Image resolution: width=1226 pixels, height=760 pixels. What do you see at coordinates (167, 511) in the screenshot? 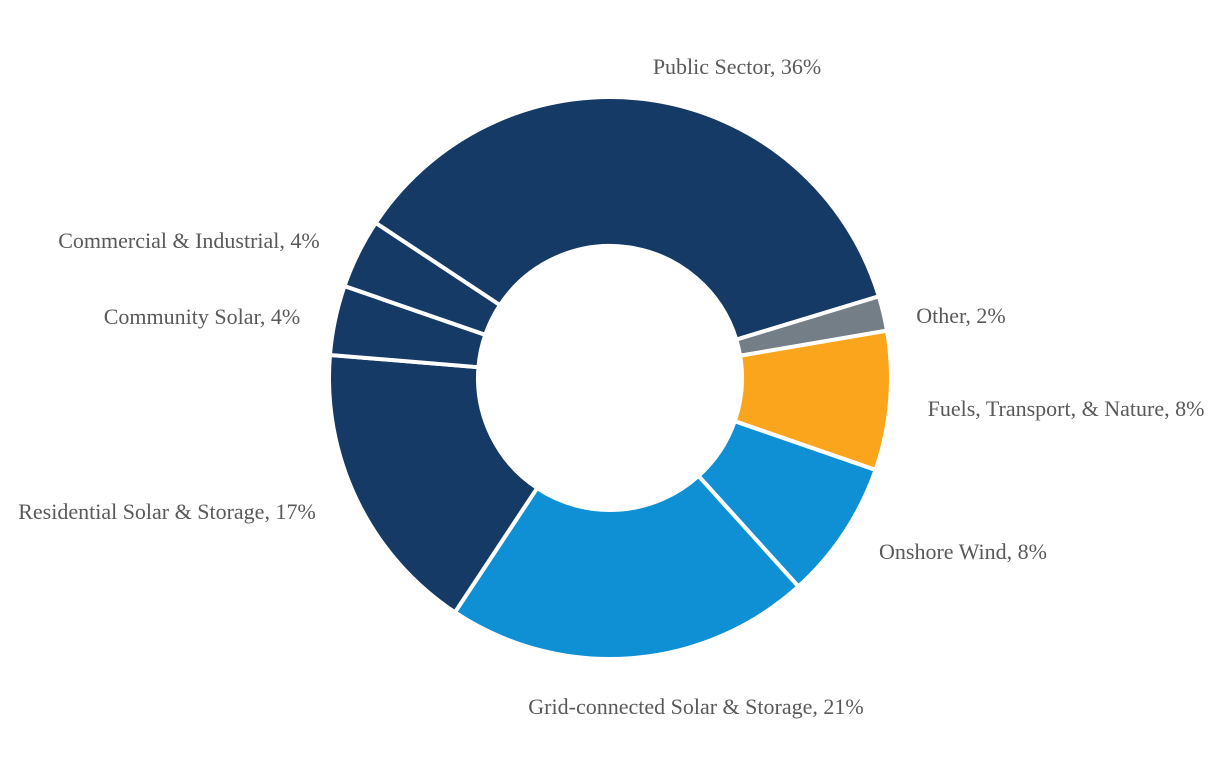
I see `slice-label-residential-solar-storage: Residential Solar & Storage, 17%` at bounding box center [167, 511].